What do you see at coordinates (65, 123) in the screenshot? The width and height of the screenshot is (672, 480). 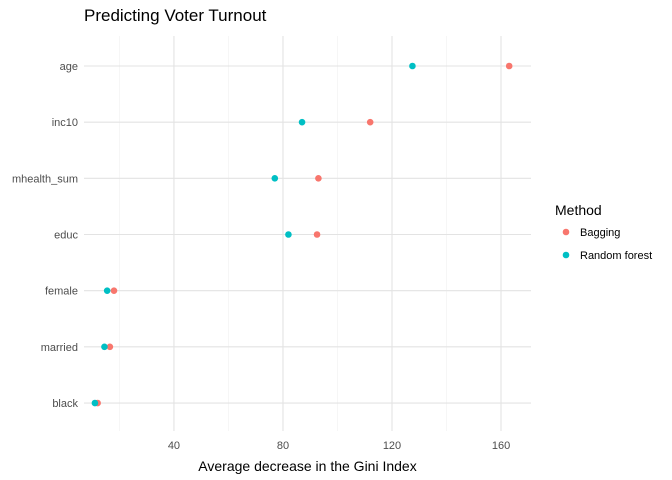 I see `y-tick-label: inc10` at bounding box center [65, 123].